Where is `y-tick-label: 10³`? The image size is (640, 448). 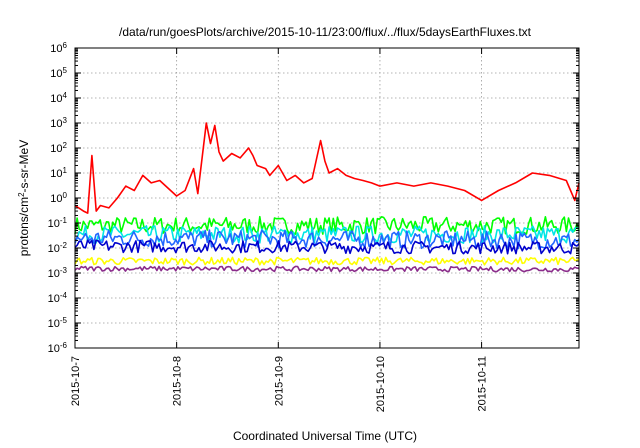 y-tick-label: 10³ is located at coordinates (58, 123).